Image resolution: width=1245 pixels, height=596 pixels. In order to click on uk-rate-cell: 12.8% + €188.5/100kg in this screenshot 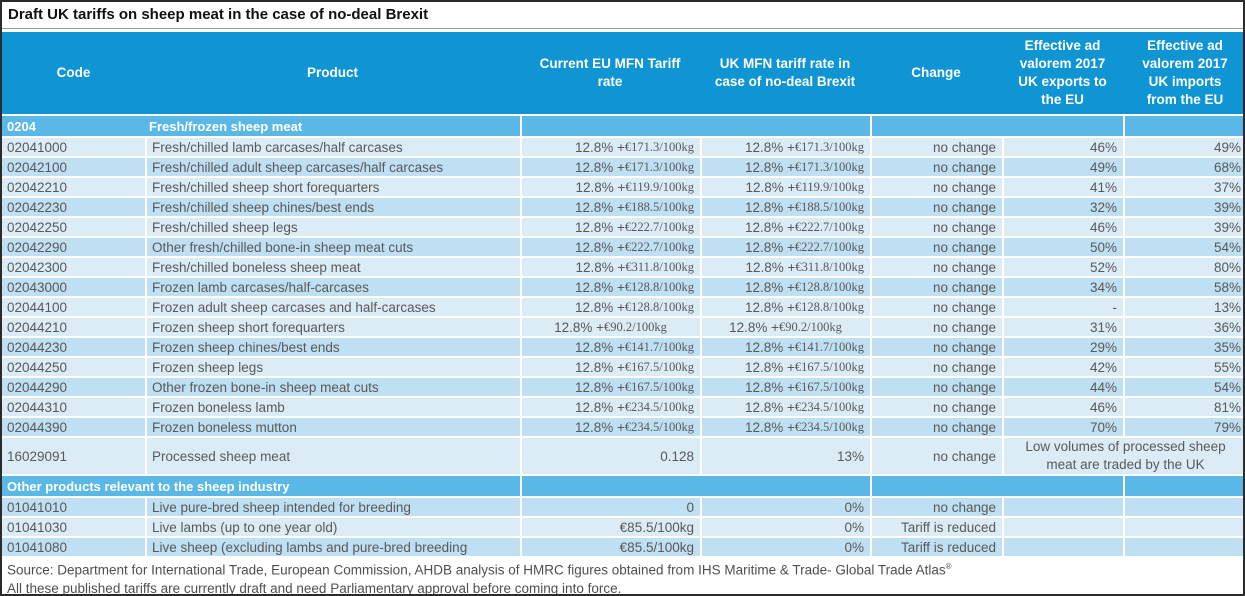, I will do `click(785, 207)`.